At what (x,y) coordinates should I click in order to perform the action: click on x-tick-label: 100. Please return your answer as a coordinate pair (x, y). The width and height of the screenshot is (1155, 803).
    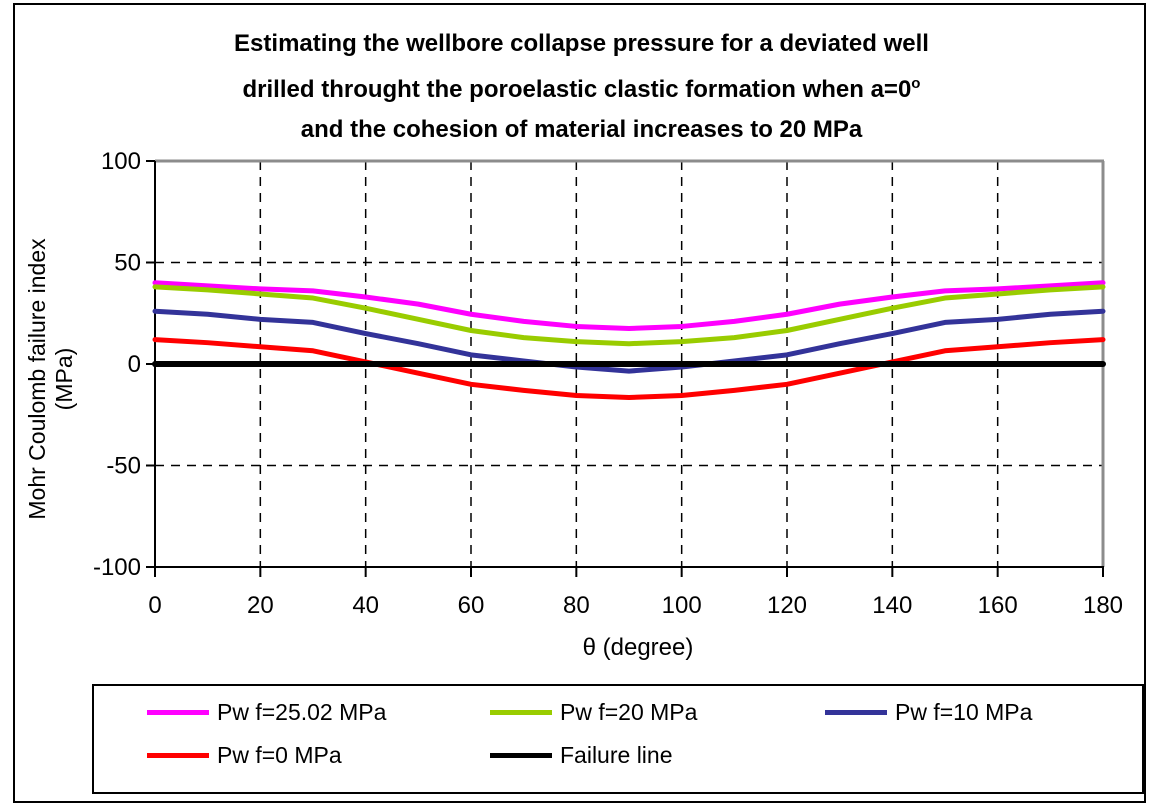
    Looking at the image, I should click on (682, 605).